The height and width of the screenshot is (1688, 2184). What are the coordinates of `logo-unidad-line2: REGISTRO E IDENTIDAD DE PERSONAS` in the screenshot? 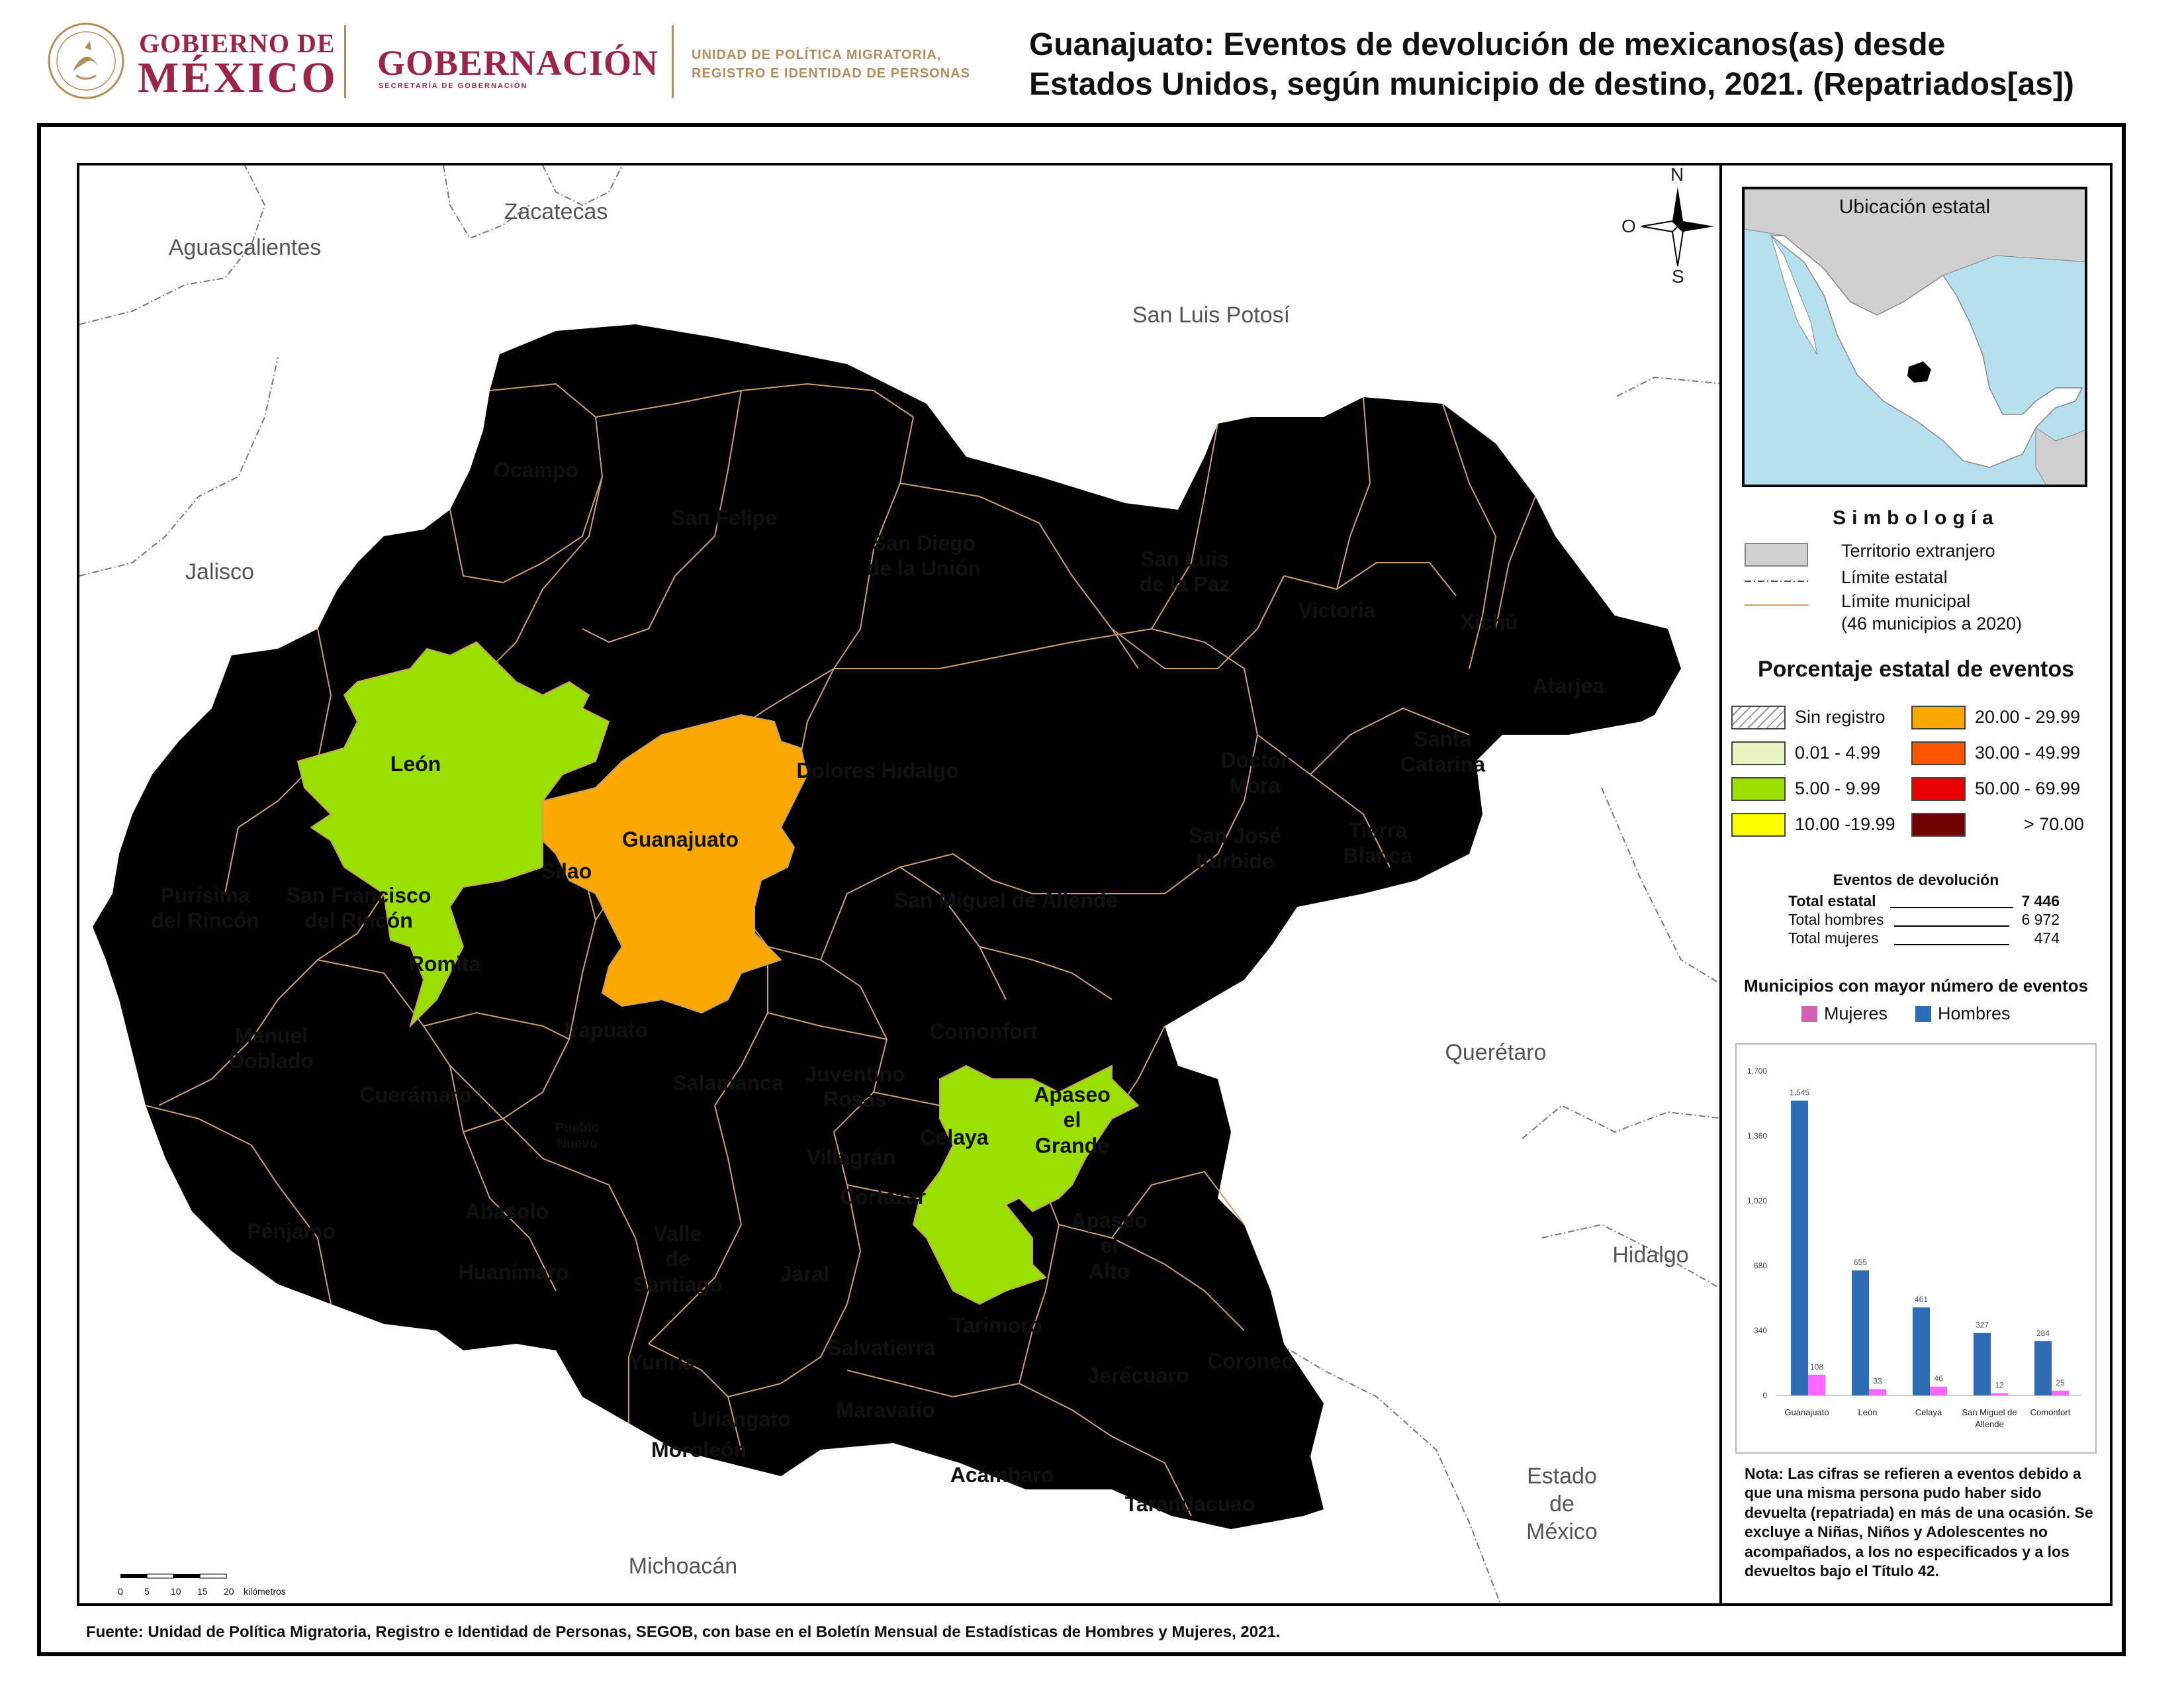 It's located at (831, 73).